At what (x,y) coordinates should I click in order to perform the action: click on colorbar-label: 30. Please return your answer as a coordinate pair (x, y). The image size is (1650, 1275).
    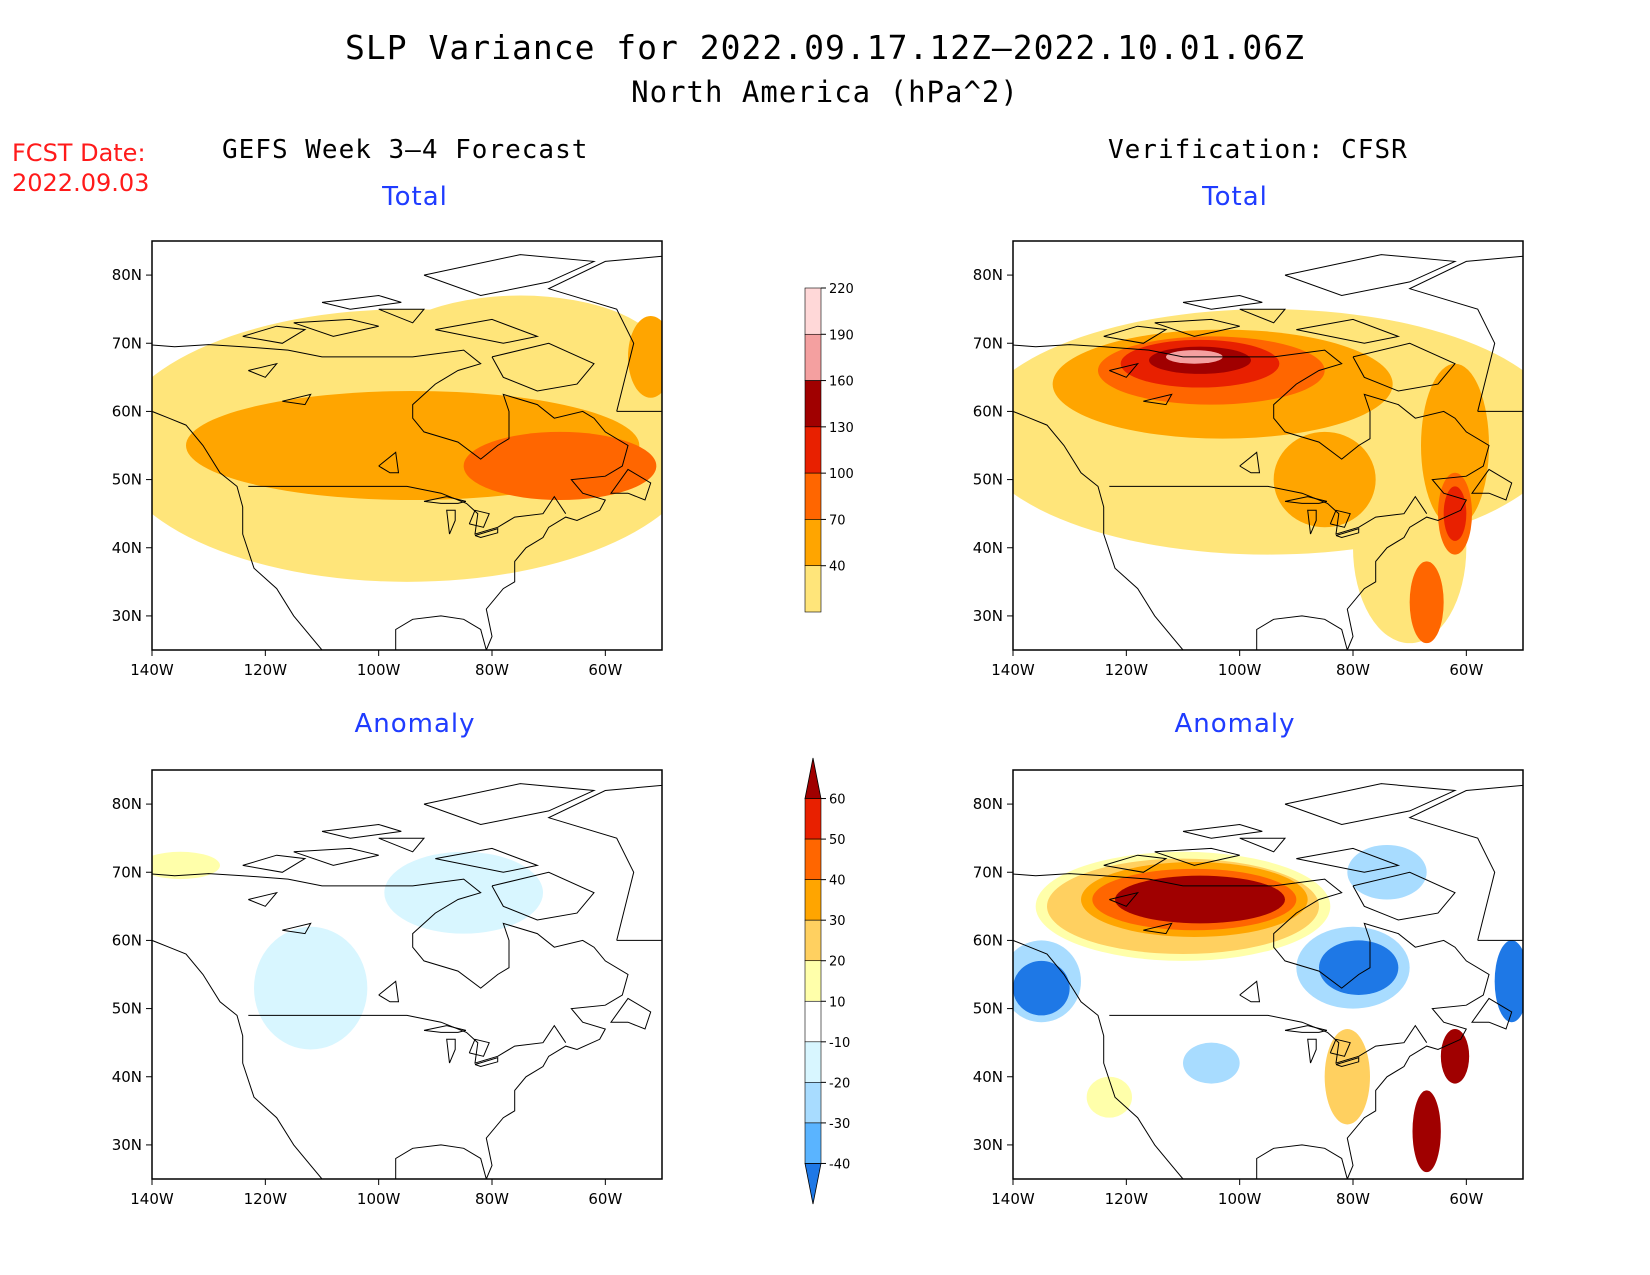
    Looking at the image, I should click on (837, 921).